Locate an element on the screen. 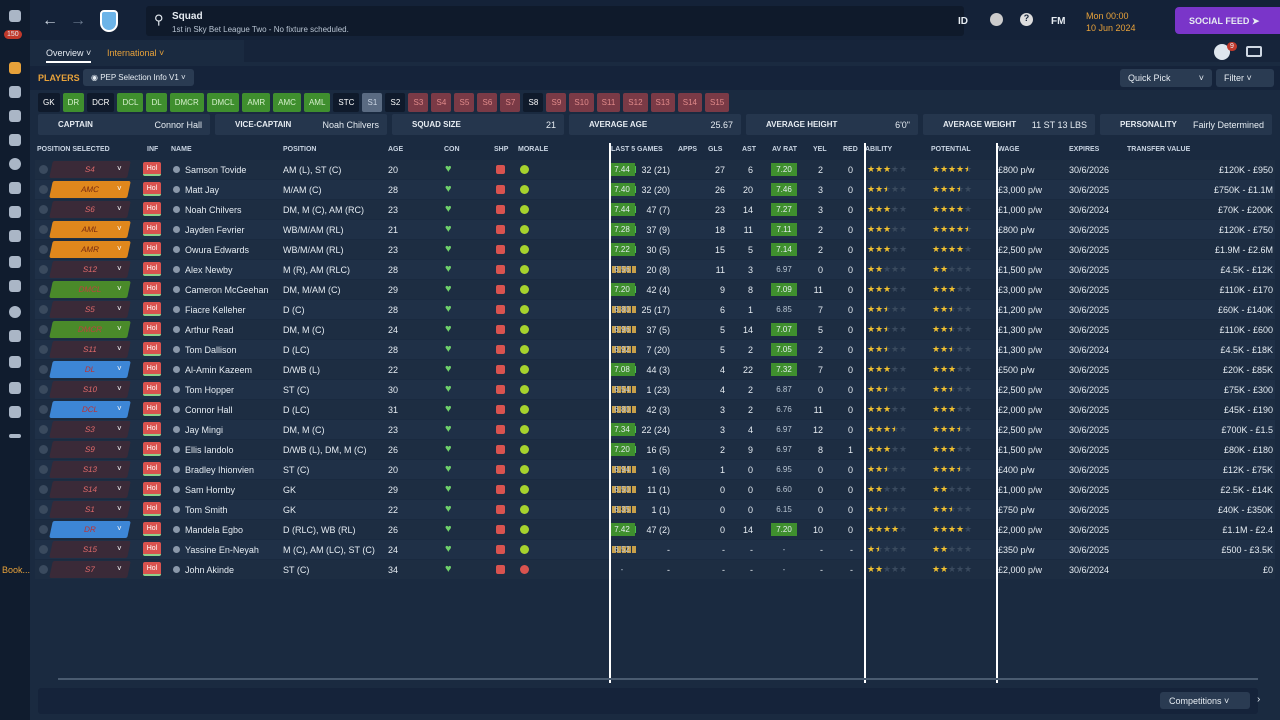  position-chip: S5 is located at coordinates (464, 102).